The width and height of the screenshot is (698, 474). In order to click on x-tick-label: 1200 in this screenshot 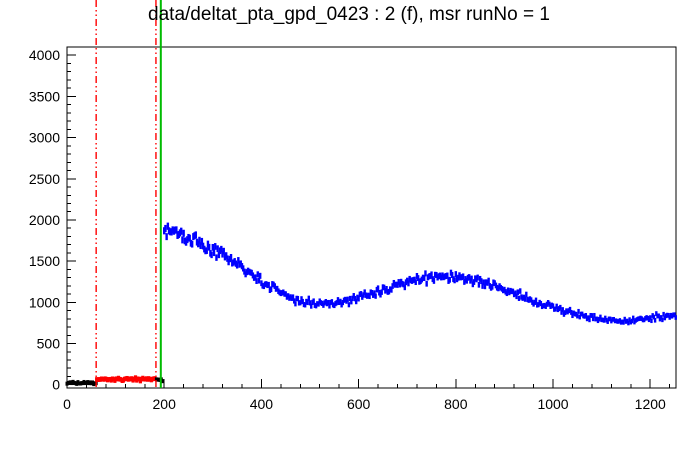, I will do `click(650, 404)`.